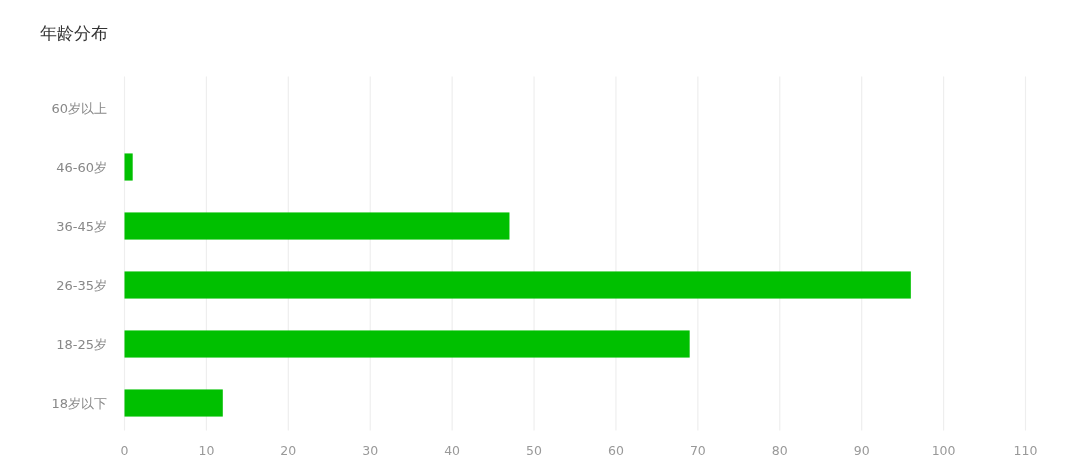 Image resolution: width=1080 pixels, height=476 pixels. Describe the element at coordinates (1025, 450) in the screenshot. I see `x-tick-label: 110` at that location.